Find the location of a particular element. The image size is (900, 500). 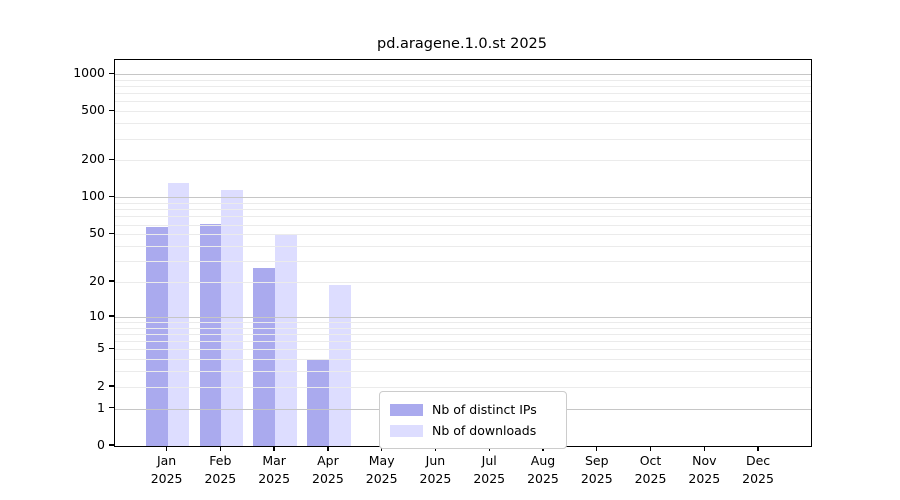

x-tick-label-jan: Jan 2025 is located at coordinates (167, 470).